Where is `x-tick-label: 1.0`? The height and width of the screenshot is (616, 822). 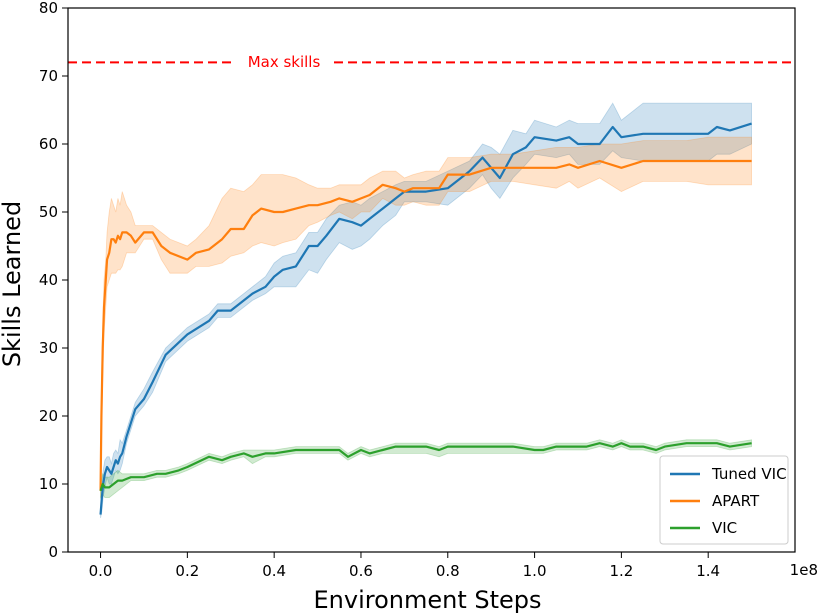 x-tick-label: 1.0 is located at coordinates (535, 571).